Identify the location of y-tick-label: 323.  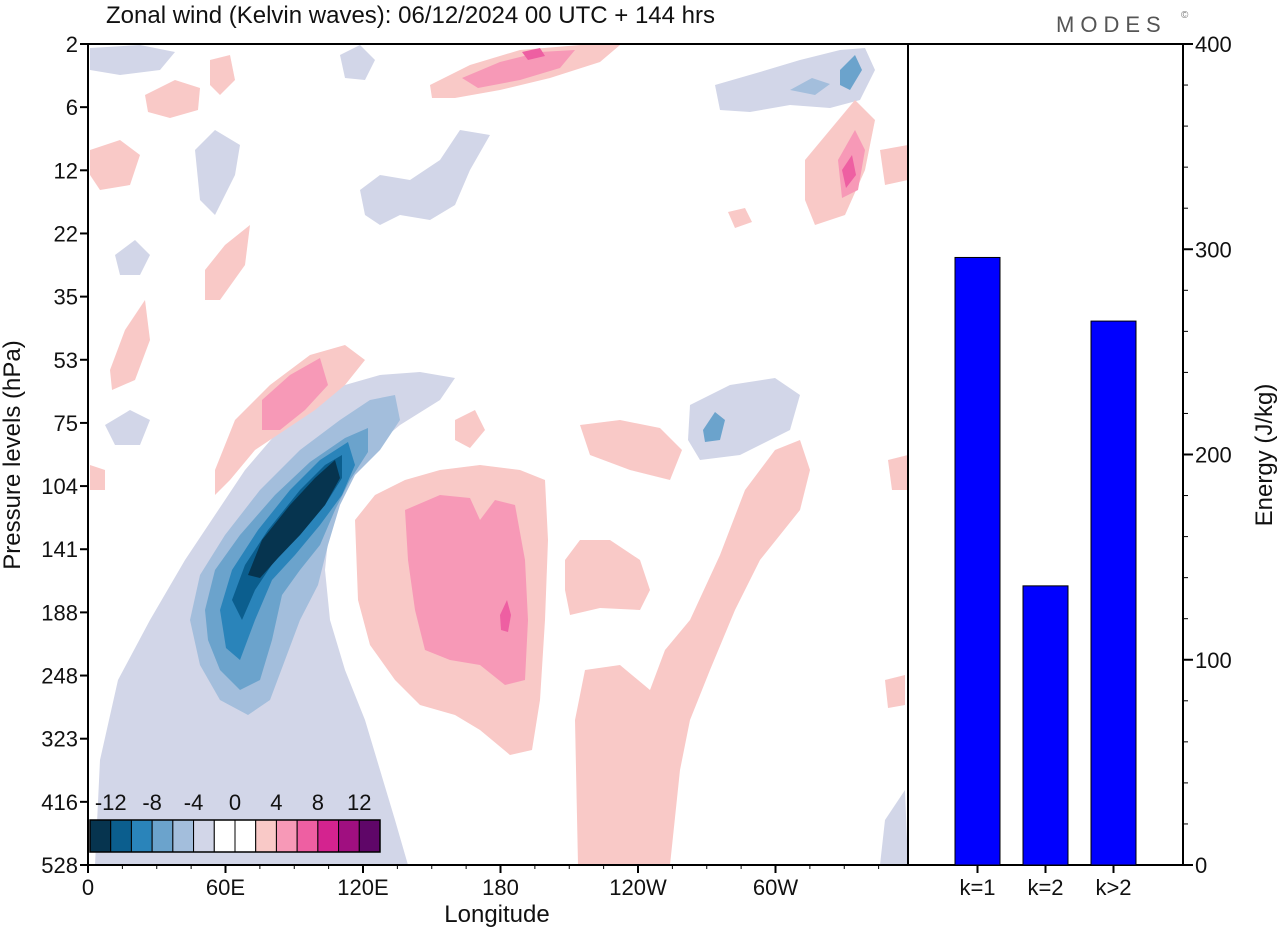
(59, 739).